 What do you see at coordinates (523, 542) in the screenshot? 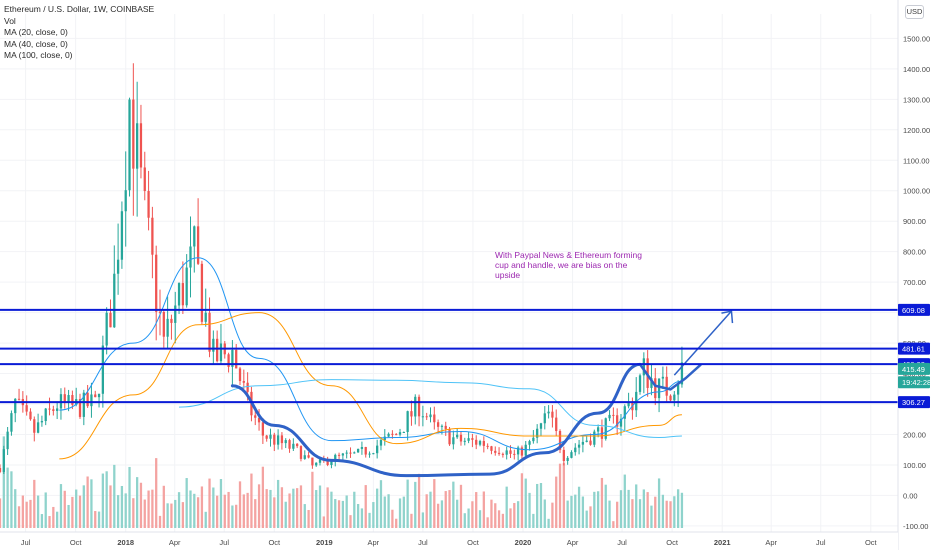
I see `x-tick-label: 2020` at bounding box center [523, 542].